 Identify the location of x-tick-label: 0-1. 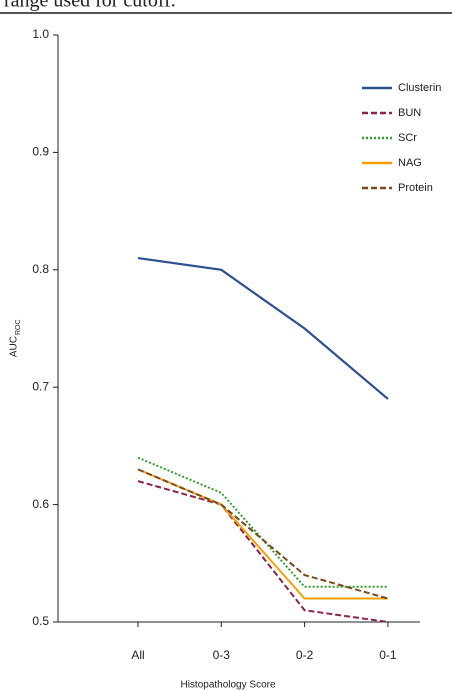
(388, 655).